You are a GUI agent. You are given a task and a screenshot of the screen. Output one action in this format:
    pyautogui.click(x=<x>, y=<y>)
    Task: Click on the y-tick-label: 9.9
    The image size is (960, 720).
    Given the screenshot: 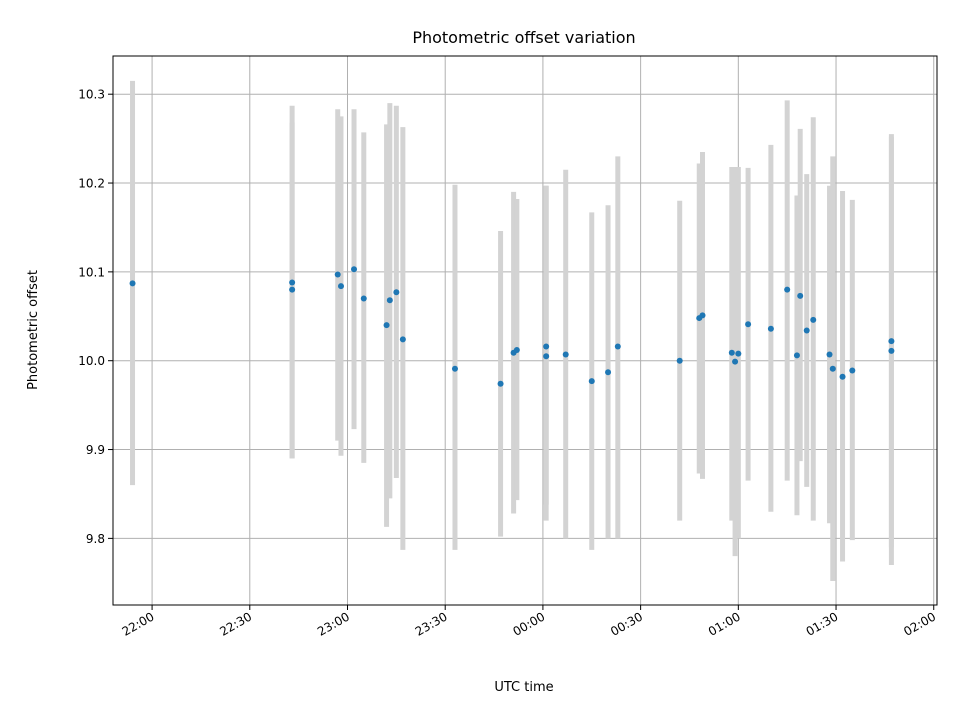 What is the action you would take?
    pyautogui.click(x=95, y=450)
    